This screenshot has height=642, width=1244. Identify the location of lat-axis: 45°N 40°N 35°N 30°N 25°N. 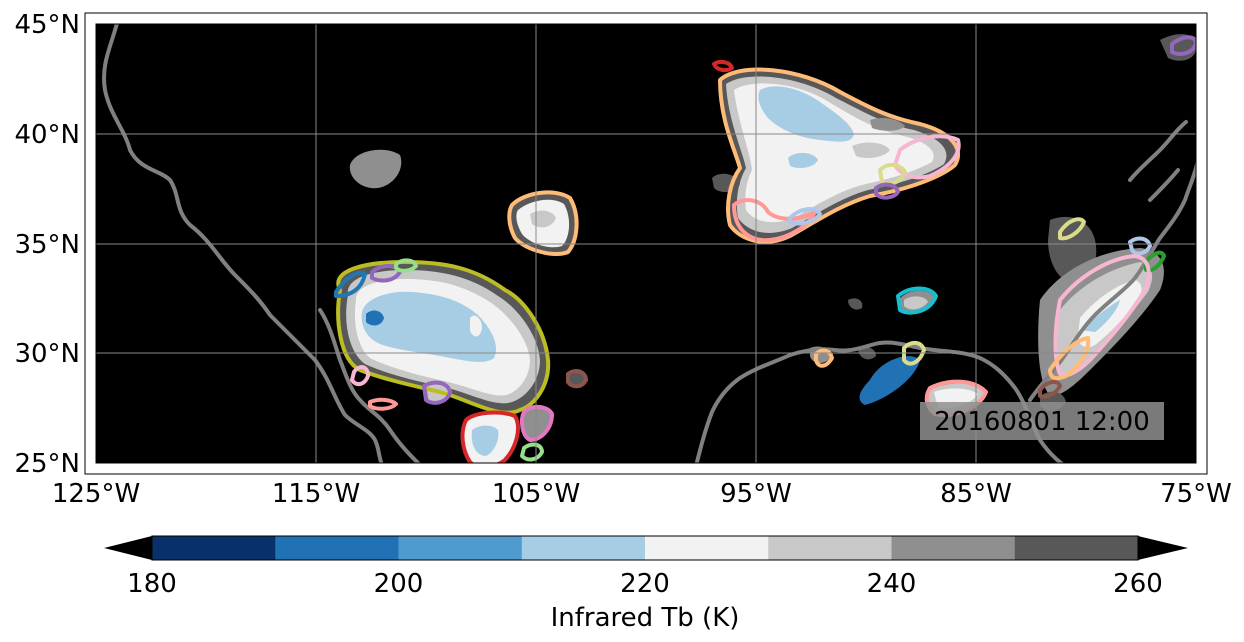
(47, 244).